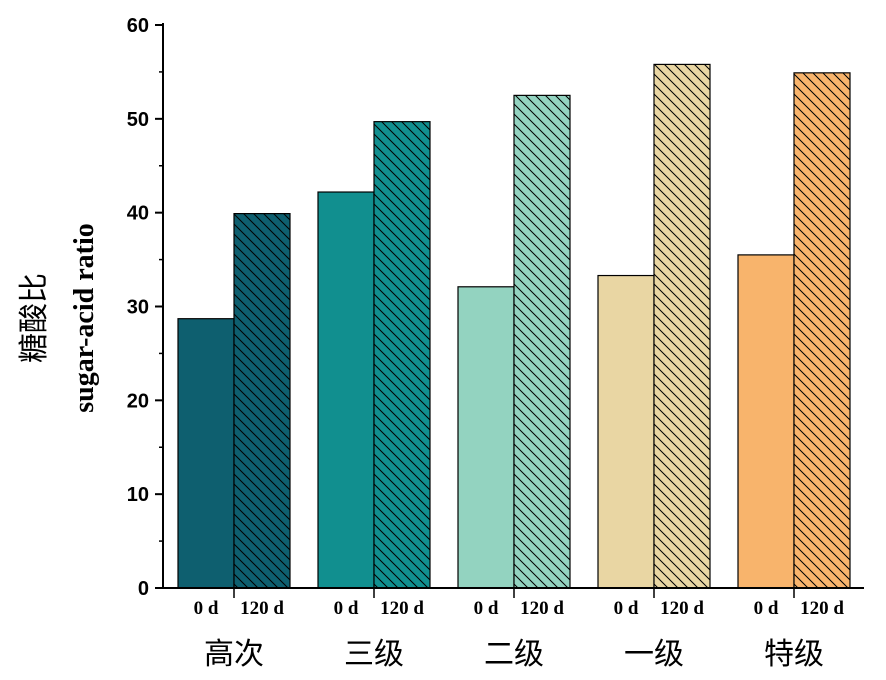 The image size is (886, 680). Describe the element at coordinates (84, 318) in the screenshot. I see `y-axis-label-english: sugar-acid ratio` at that location.